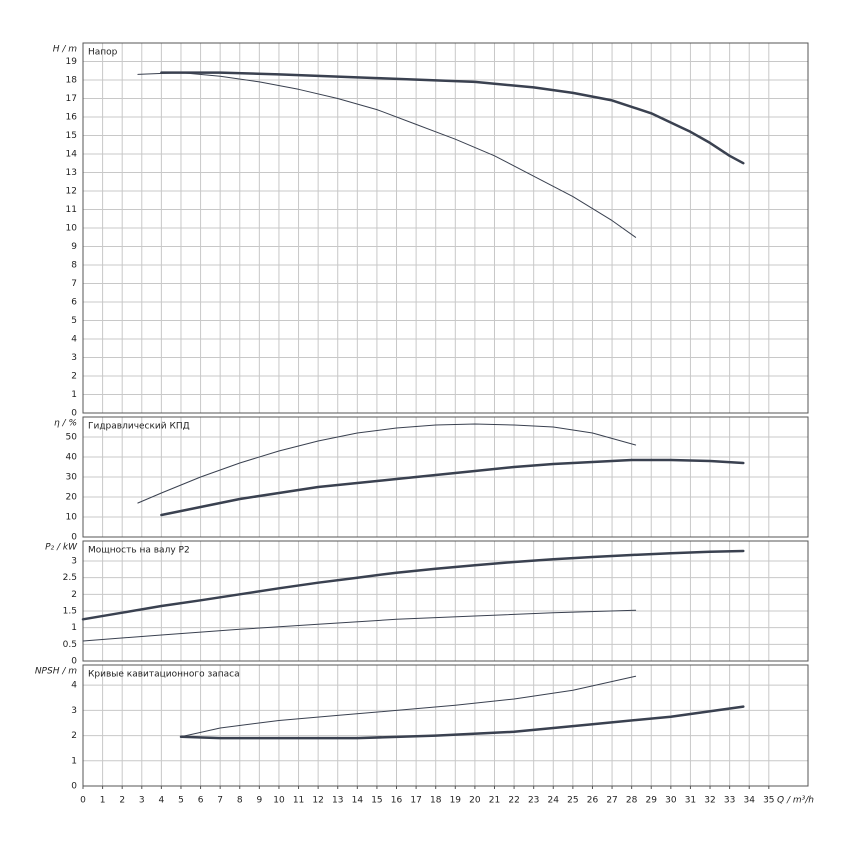  What do you see at coordinates (181, 801) in the screenshot?
I see `x-tick-label: 5` at bounding box center [181, 801].